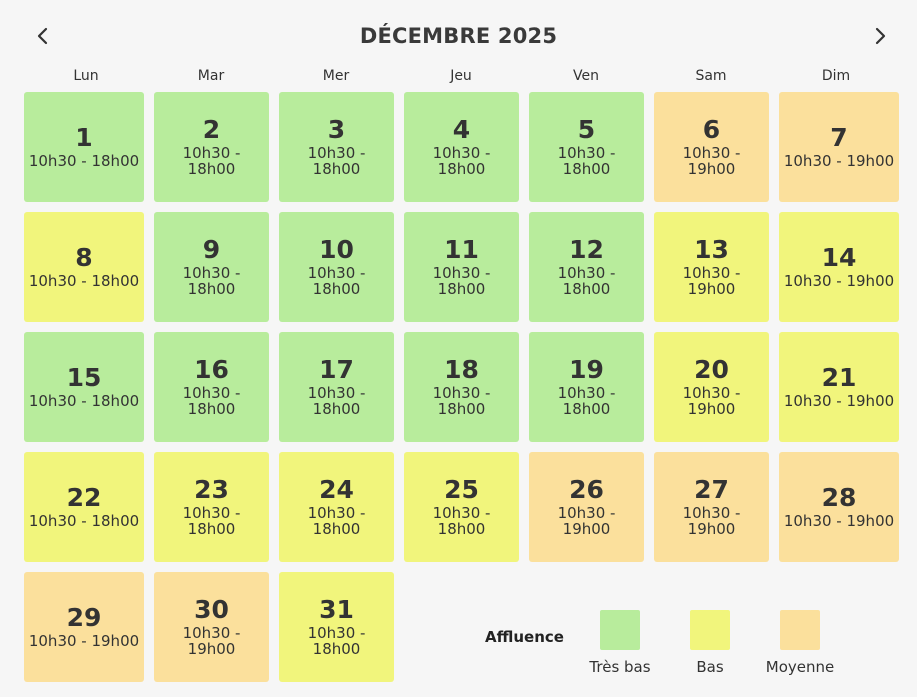  What do you see at coordinates (586, 249) in the screenshot?
I see `day-number: 12` at bounding box center [586, 249].